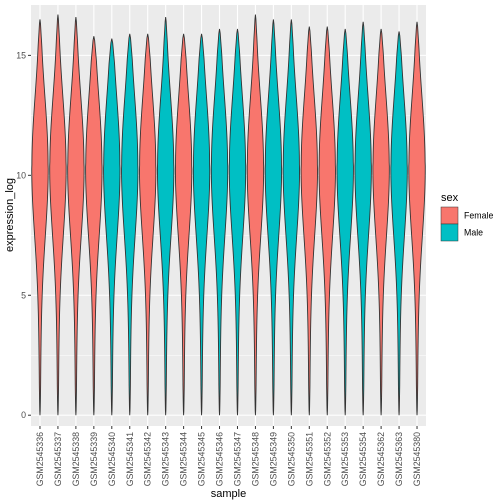  Describe the element at coordinates (112, 227) in the screenshot. I see `violin-GSM2545340` at that location.